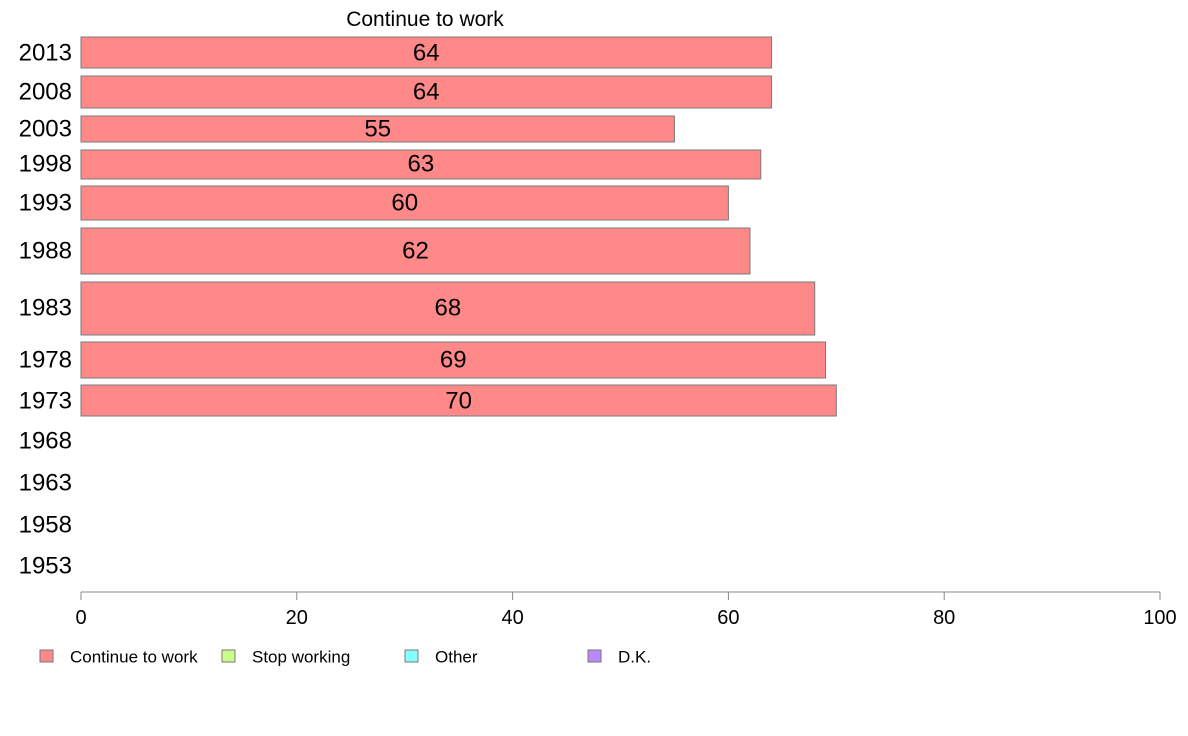 The width and height of the screenshot is (1188, 736). Describe the element at coordinates (45, 360) in the screenshot. I see `category-label: 1978` at that location.